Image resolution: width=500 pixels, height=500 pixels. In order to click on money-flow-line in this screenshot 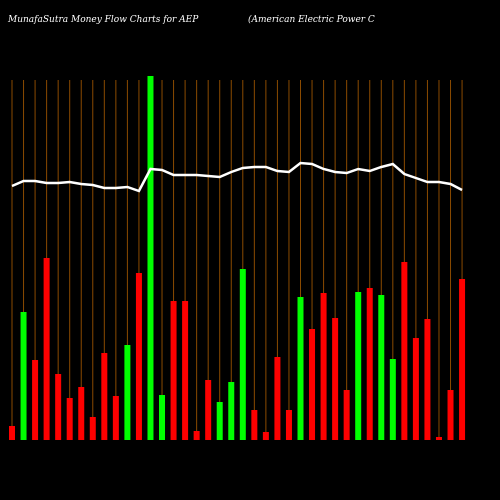, I will do `click(237, 177)`.